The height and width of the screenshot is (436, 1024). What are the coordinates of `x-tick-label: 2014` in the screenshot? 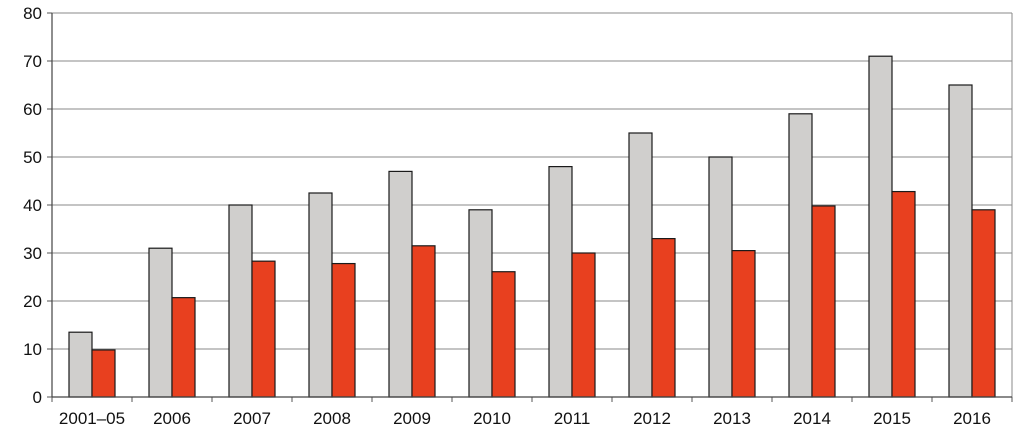 It's located at (812, 418).